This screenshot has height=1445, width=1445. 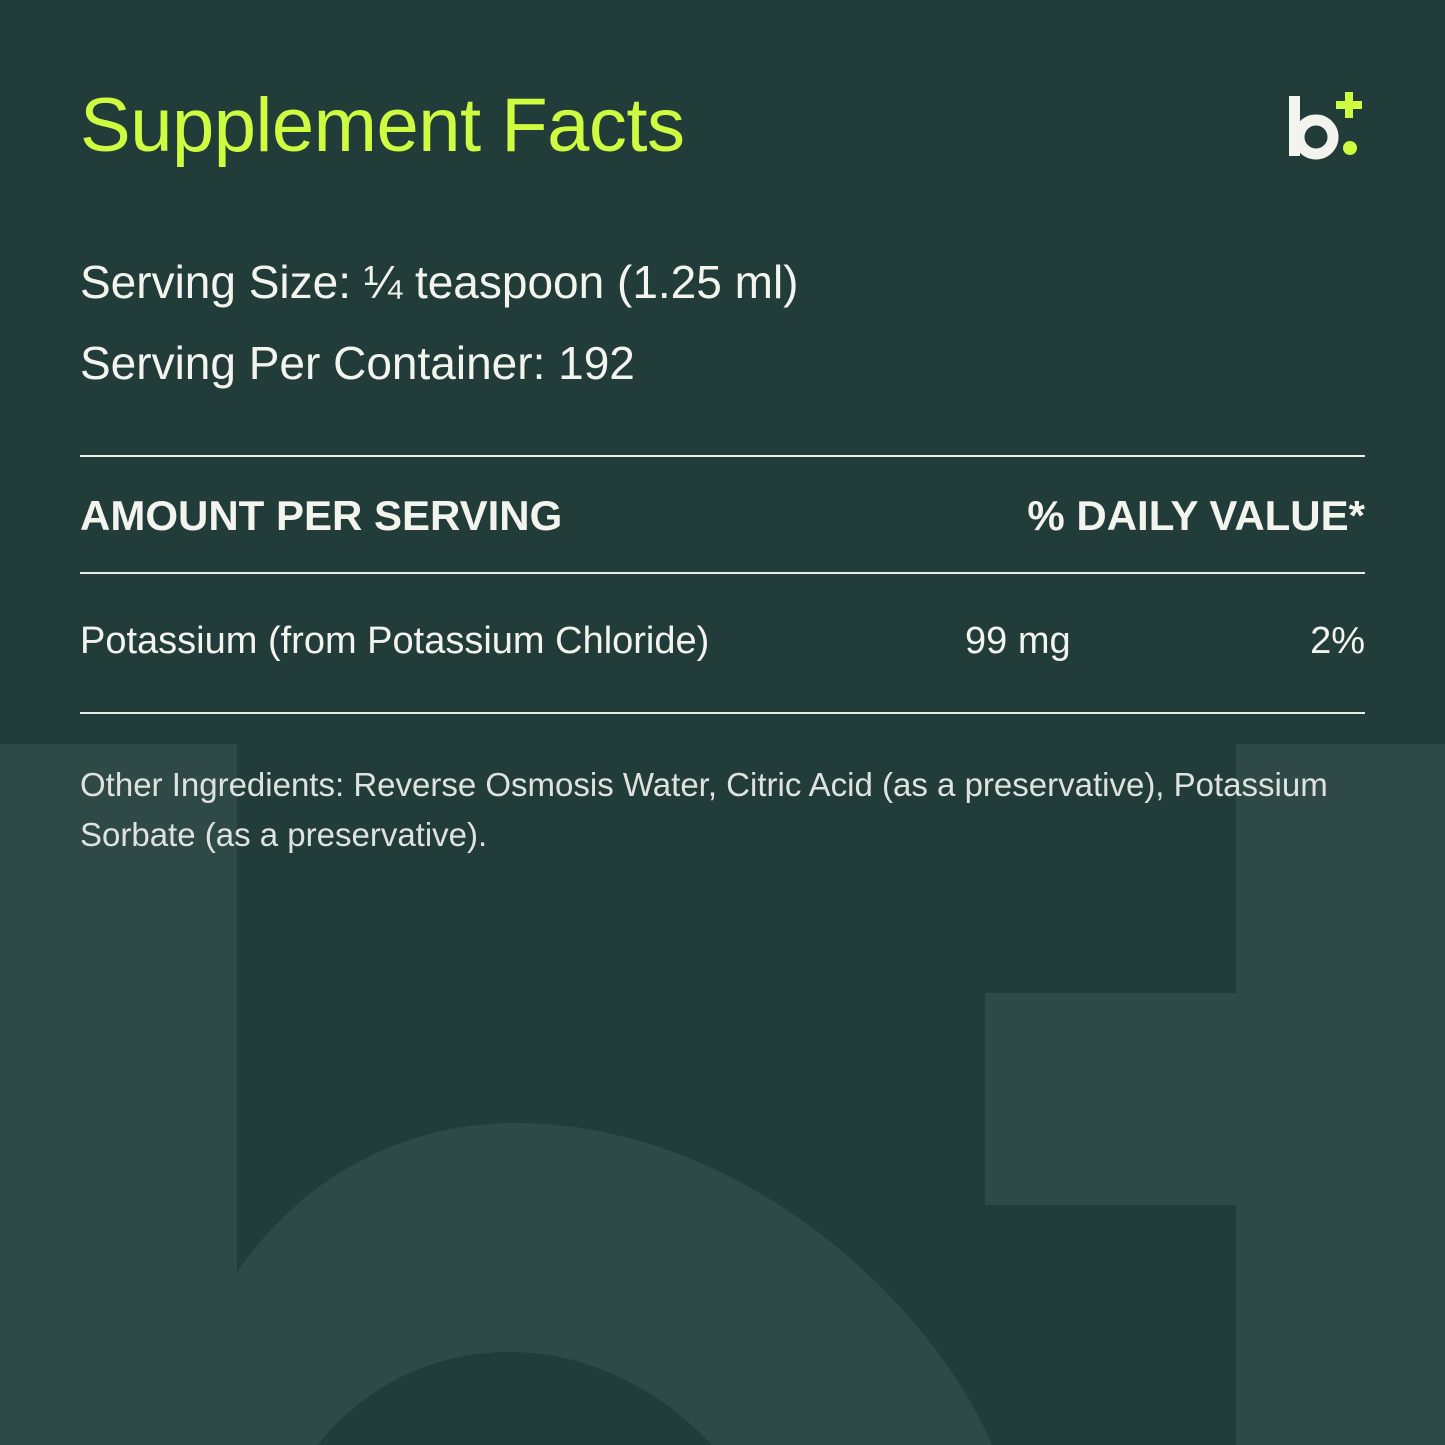 I want to click on page-title: Supplement Facts, so click(x=382, y=125).